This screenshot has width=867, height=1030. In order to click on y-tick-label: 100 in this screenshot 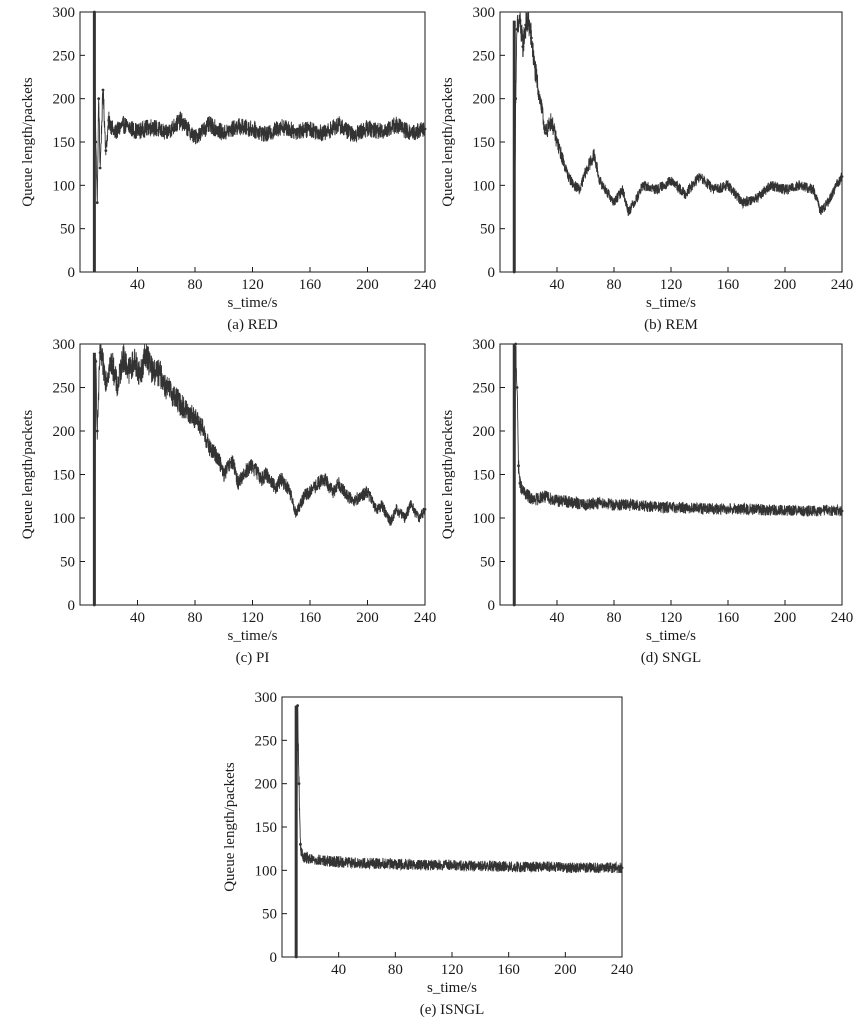, I will do `click(64, 186)`.